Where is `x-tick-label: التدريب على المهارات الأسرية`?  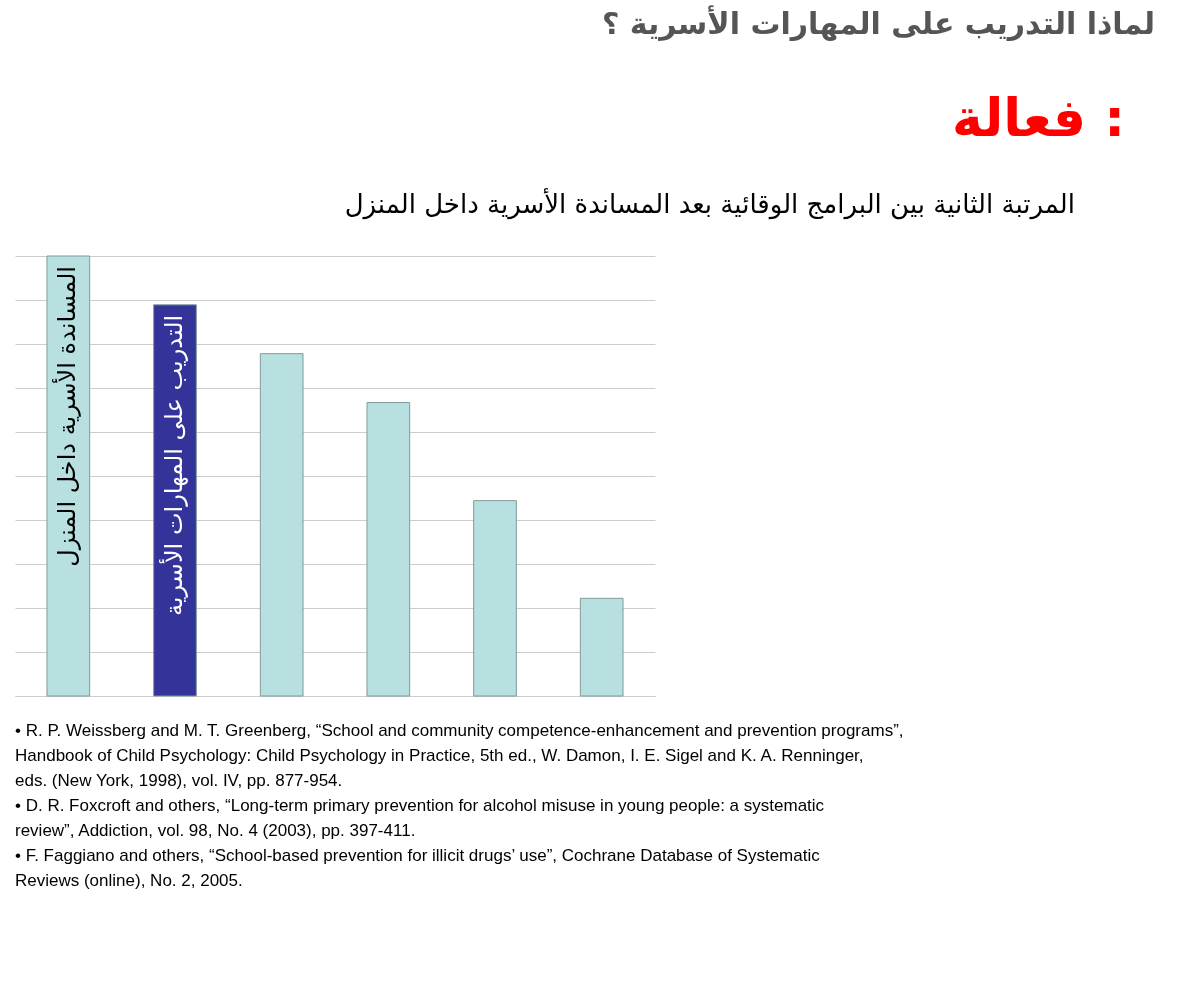 x-tick-label: التدريب على المهارات الأسرية is located at coordinates (173, 465).